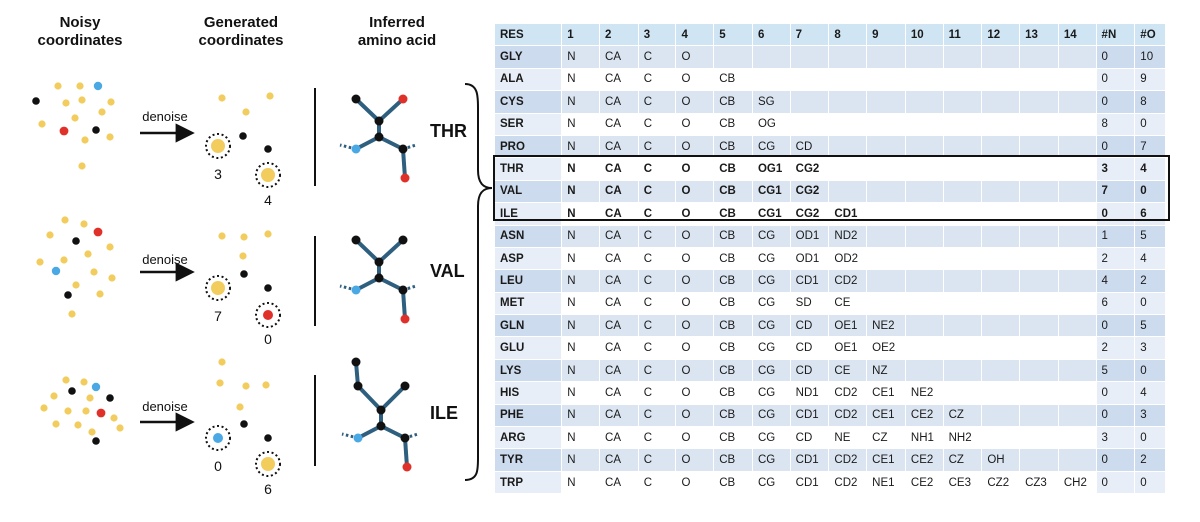 The image size is (1200, 522). What do you see at coordinates (80, 32) in the screenshot?
I see `noisy-coordinates-header: Noisy coordinates` at bounding box center [80, 32].